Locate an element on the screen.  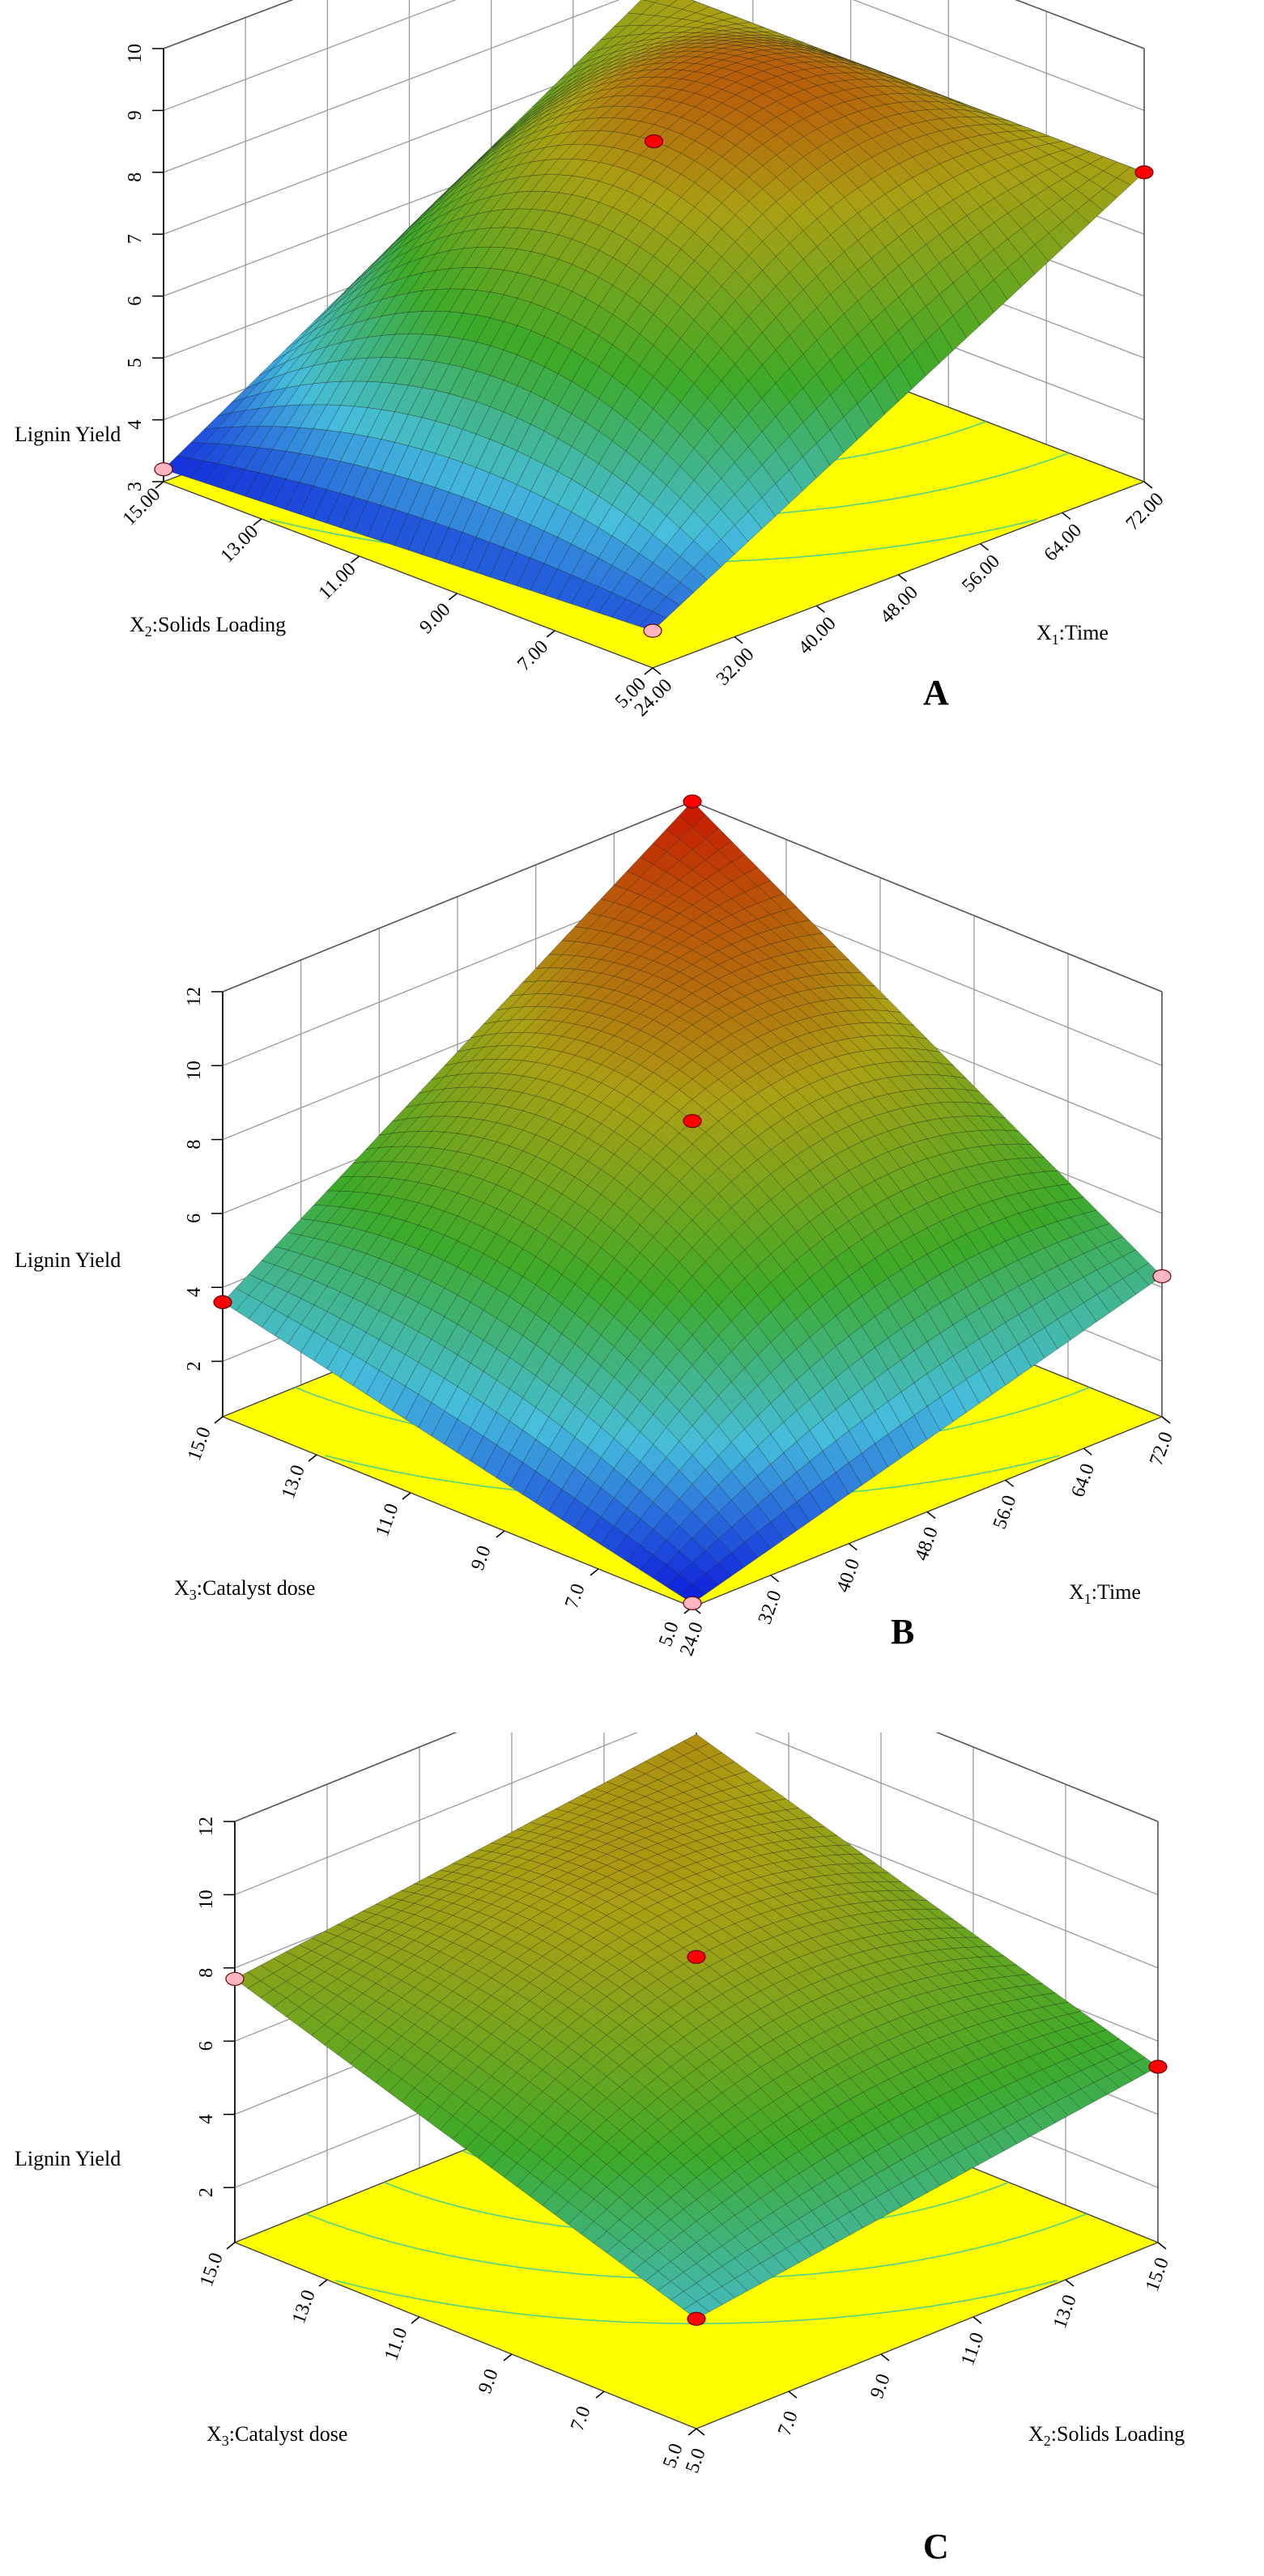
x-tick-label: 13.0 is located at coordinates (1065, 2311).